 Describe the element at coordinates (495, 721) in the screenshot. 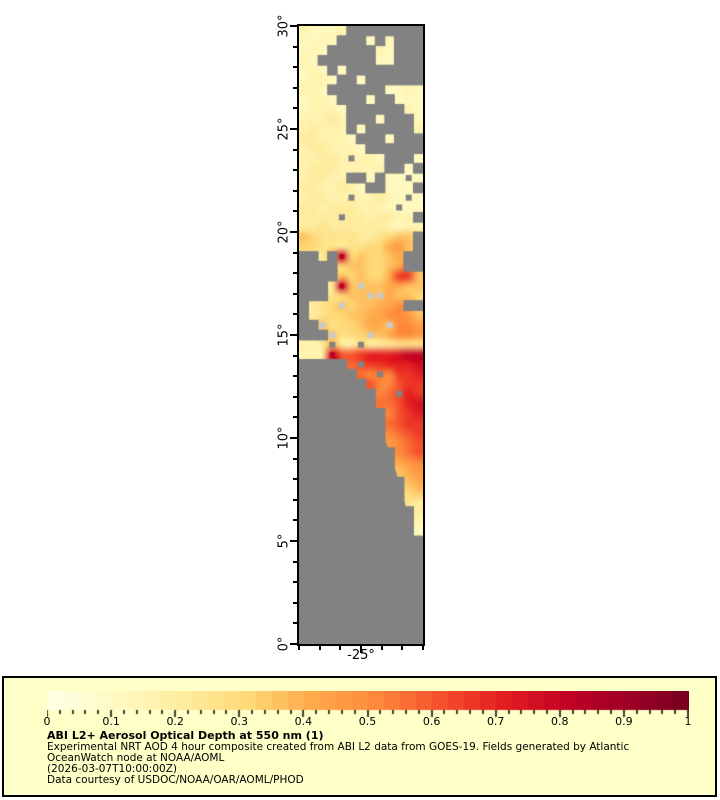

I see `colorbar-tick-label: 0.7` at that location.